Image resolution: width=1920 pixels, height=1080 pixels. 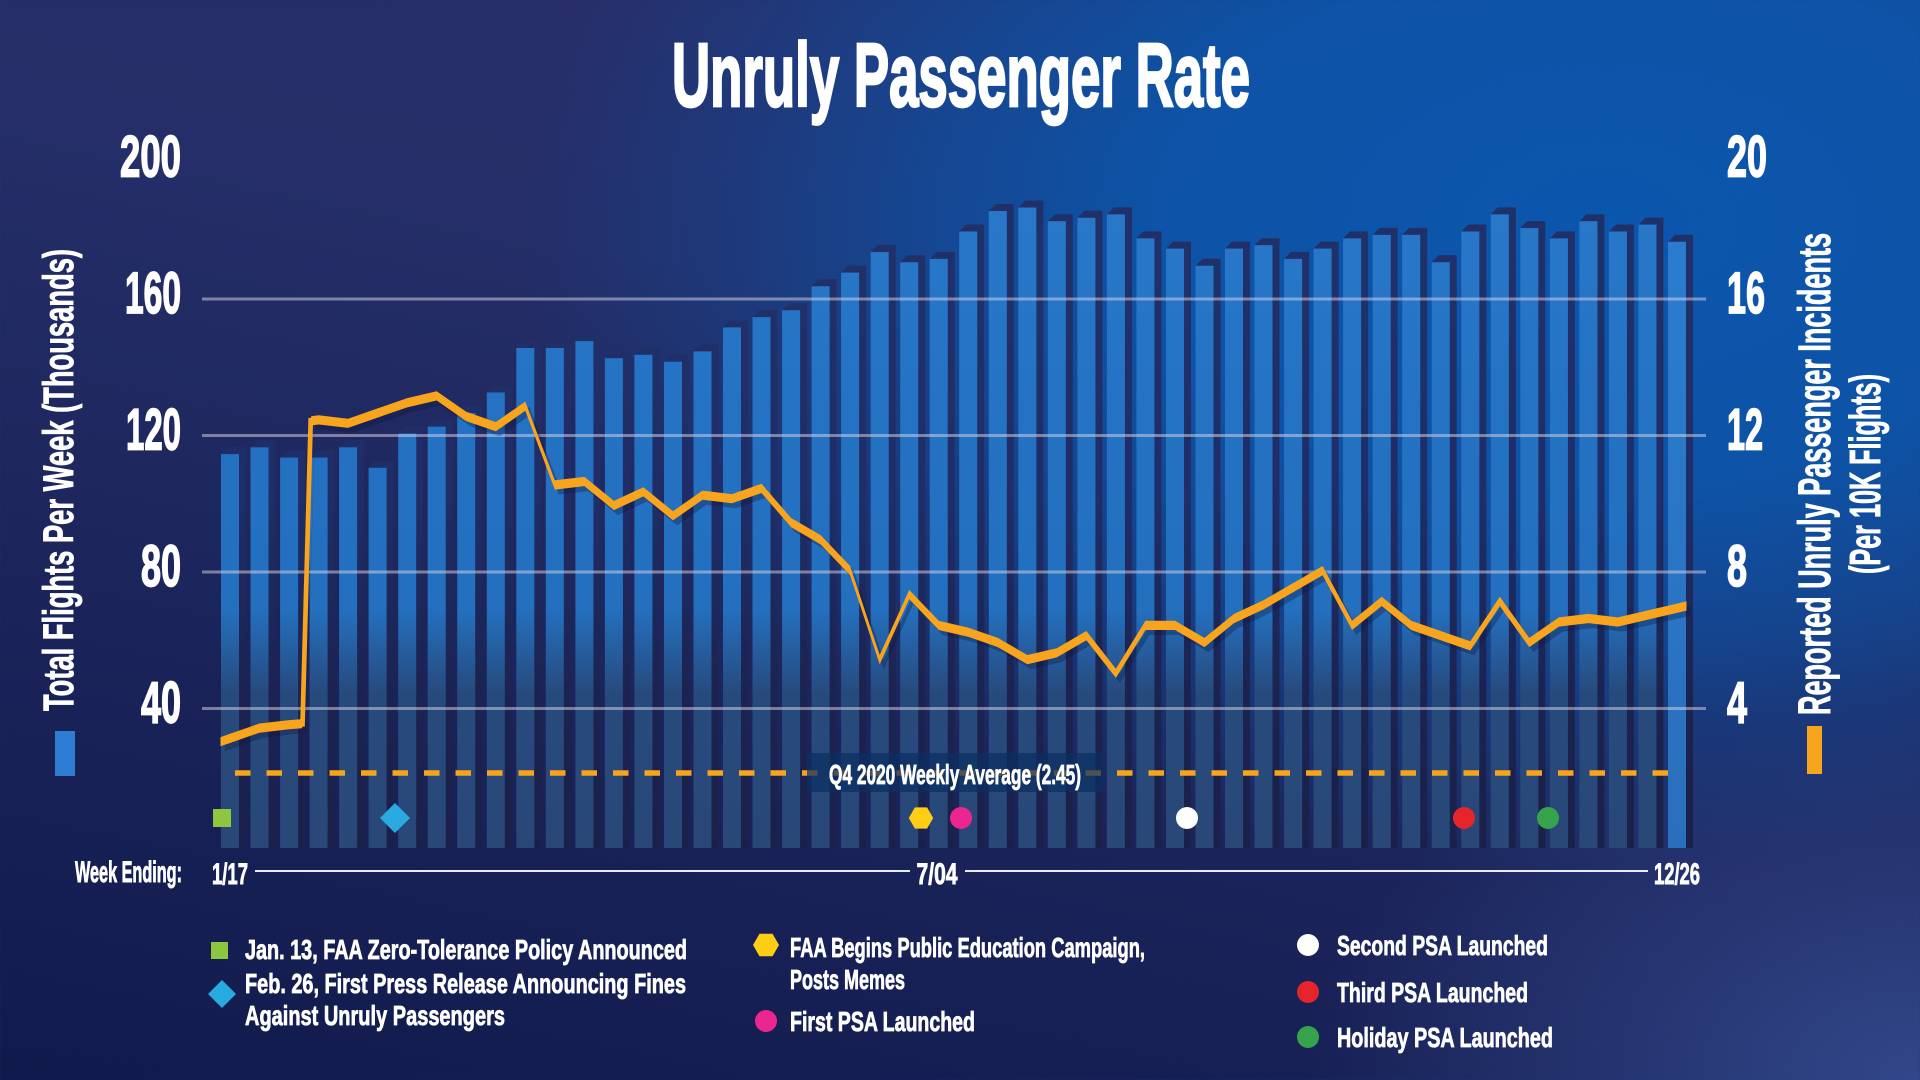 What do you see at coordinates (1737, 566) in the screenshot?
I see `svg-text: 8` at bounding box center [1737, 566].